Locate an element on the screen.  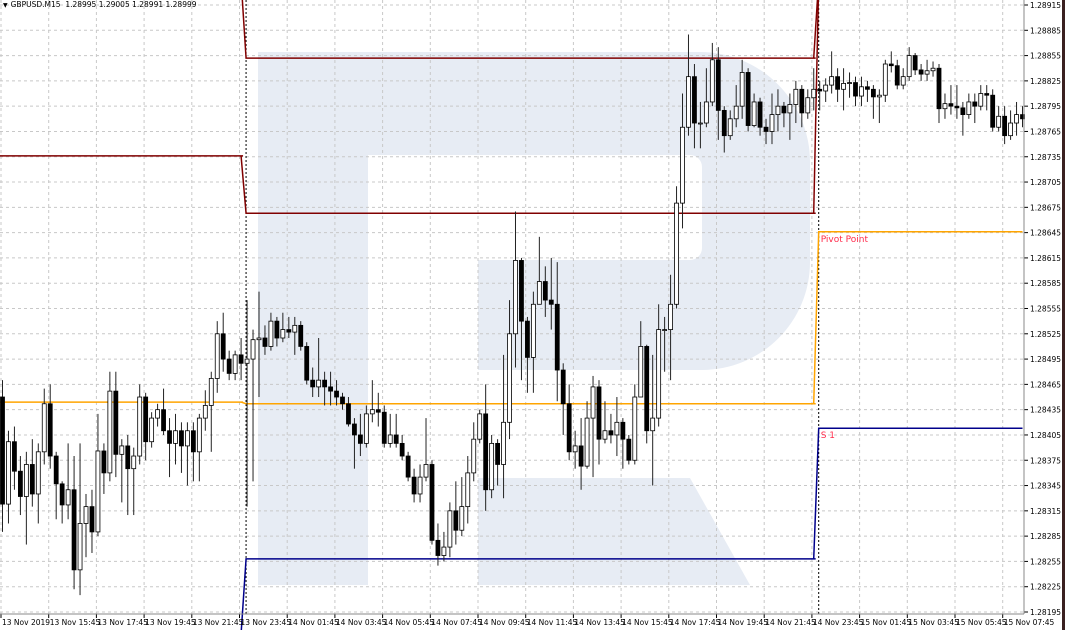
x-tick-label: 14 Nov 11:45 is located at coordinates (552, 622).